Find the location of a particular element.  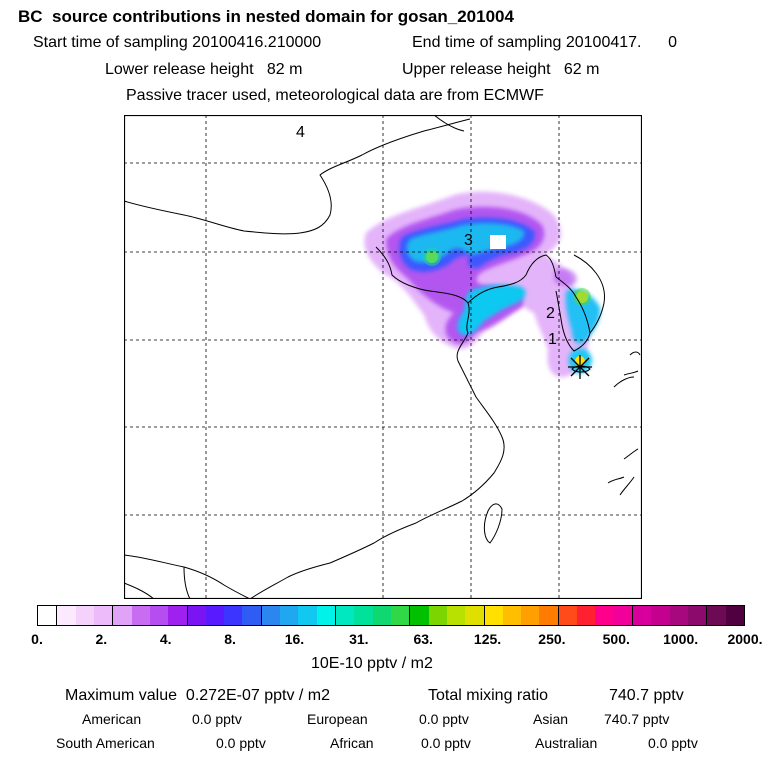

total-mixing-label: Total mixing ratio is located at coordinates (488, 695).